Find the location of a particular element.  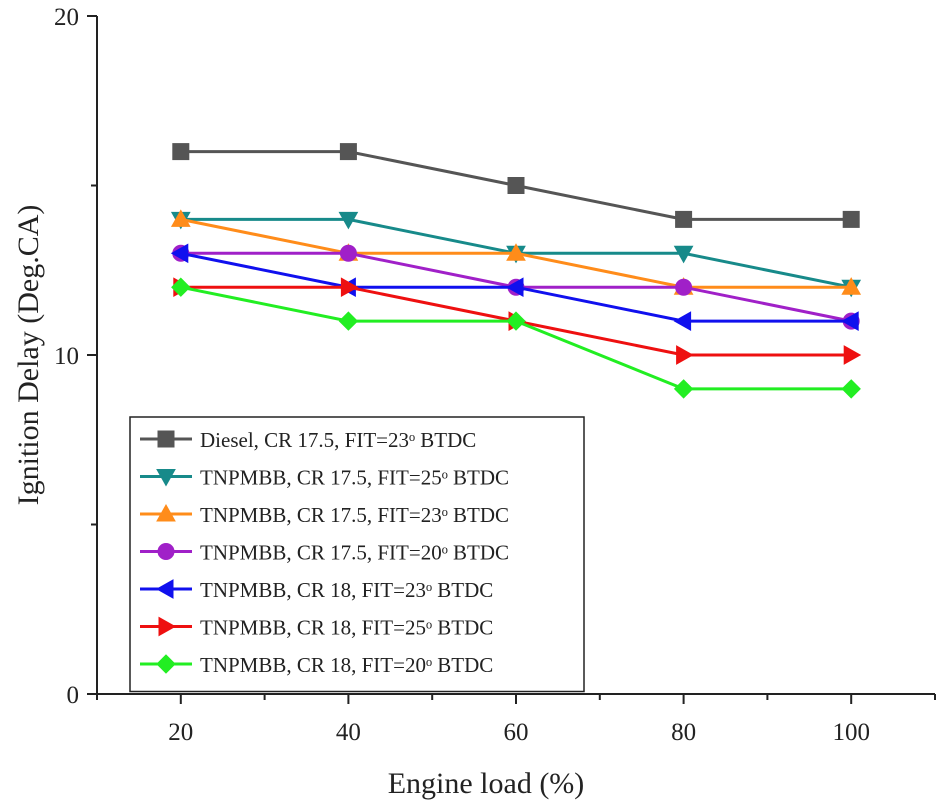

legend-item: TNPMBB, CR 17.5, FIT=25ᵒ BTDC is located at coordinates (324, 478).